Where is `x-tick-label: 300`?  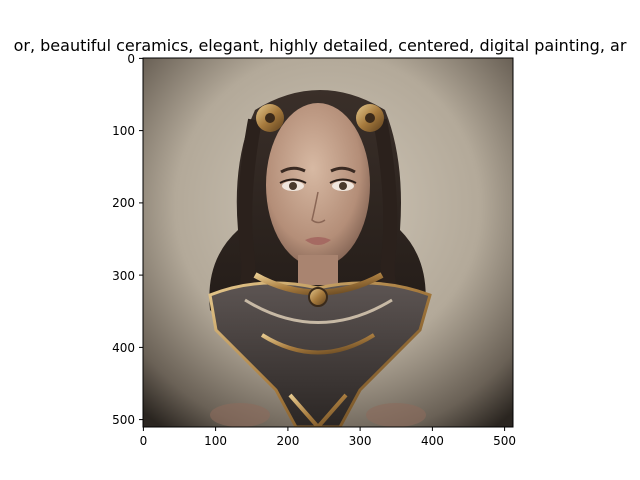
x-tick-label: 300 is located at coordinates (360, 441).